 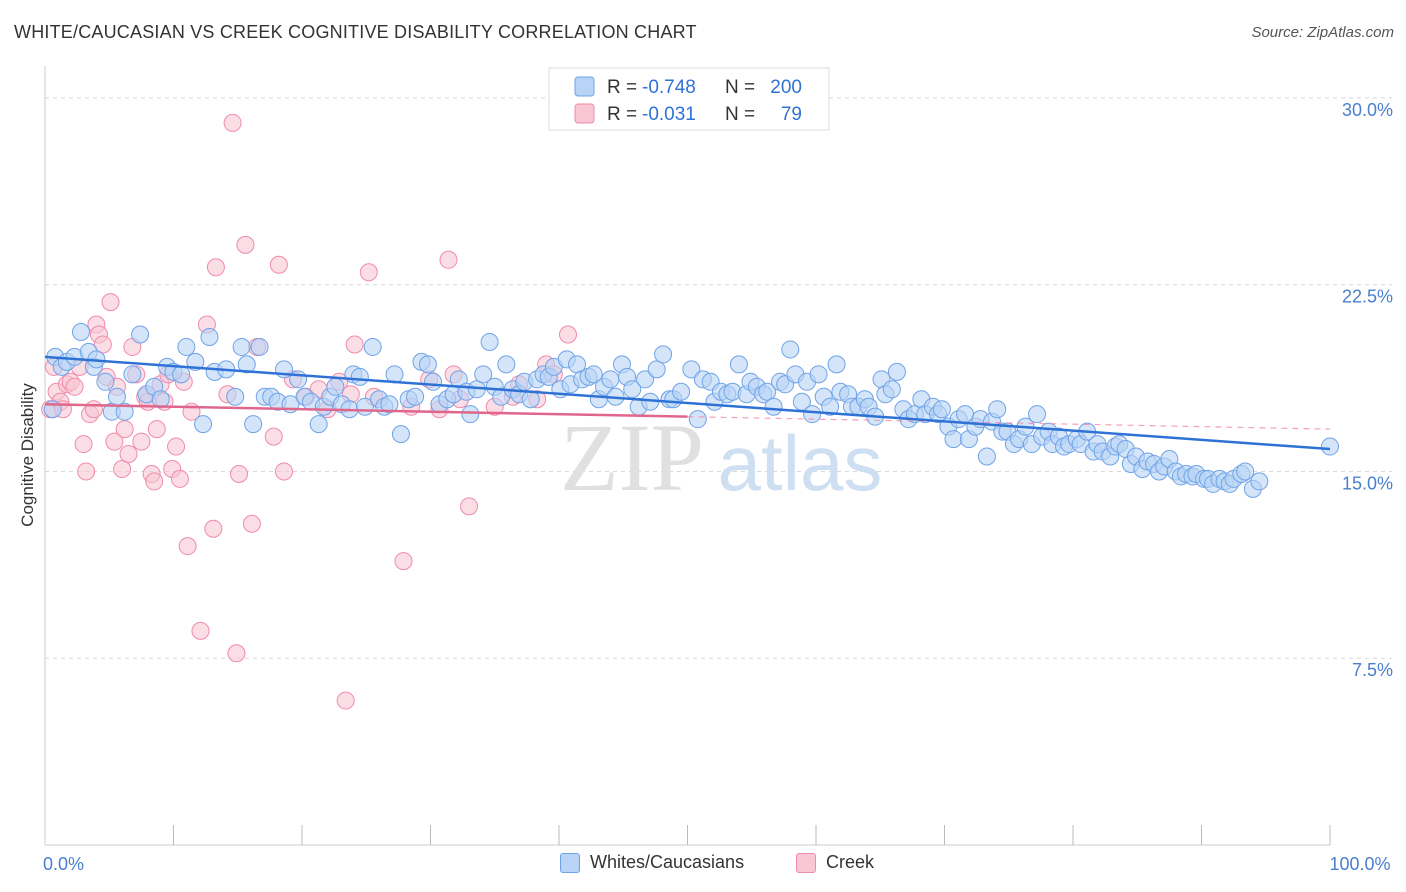 What do you see at coordinates (63, 864) in the screenshot?
I see `x-tick-label: 0.0%` at bounding box center [63, 864].